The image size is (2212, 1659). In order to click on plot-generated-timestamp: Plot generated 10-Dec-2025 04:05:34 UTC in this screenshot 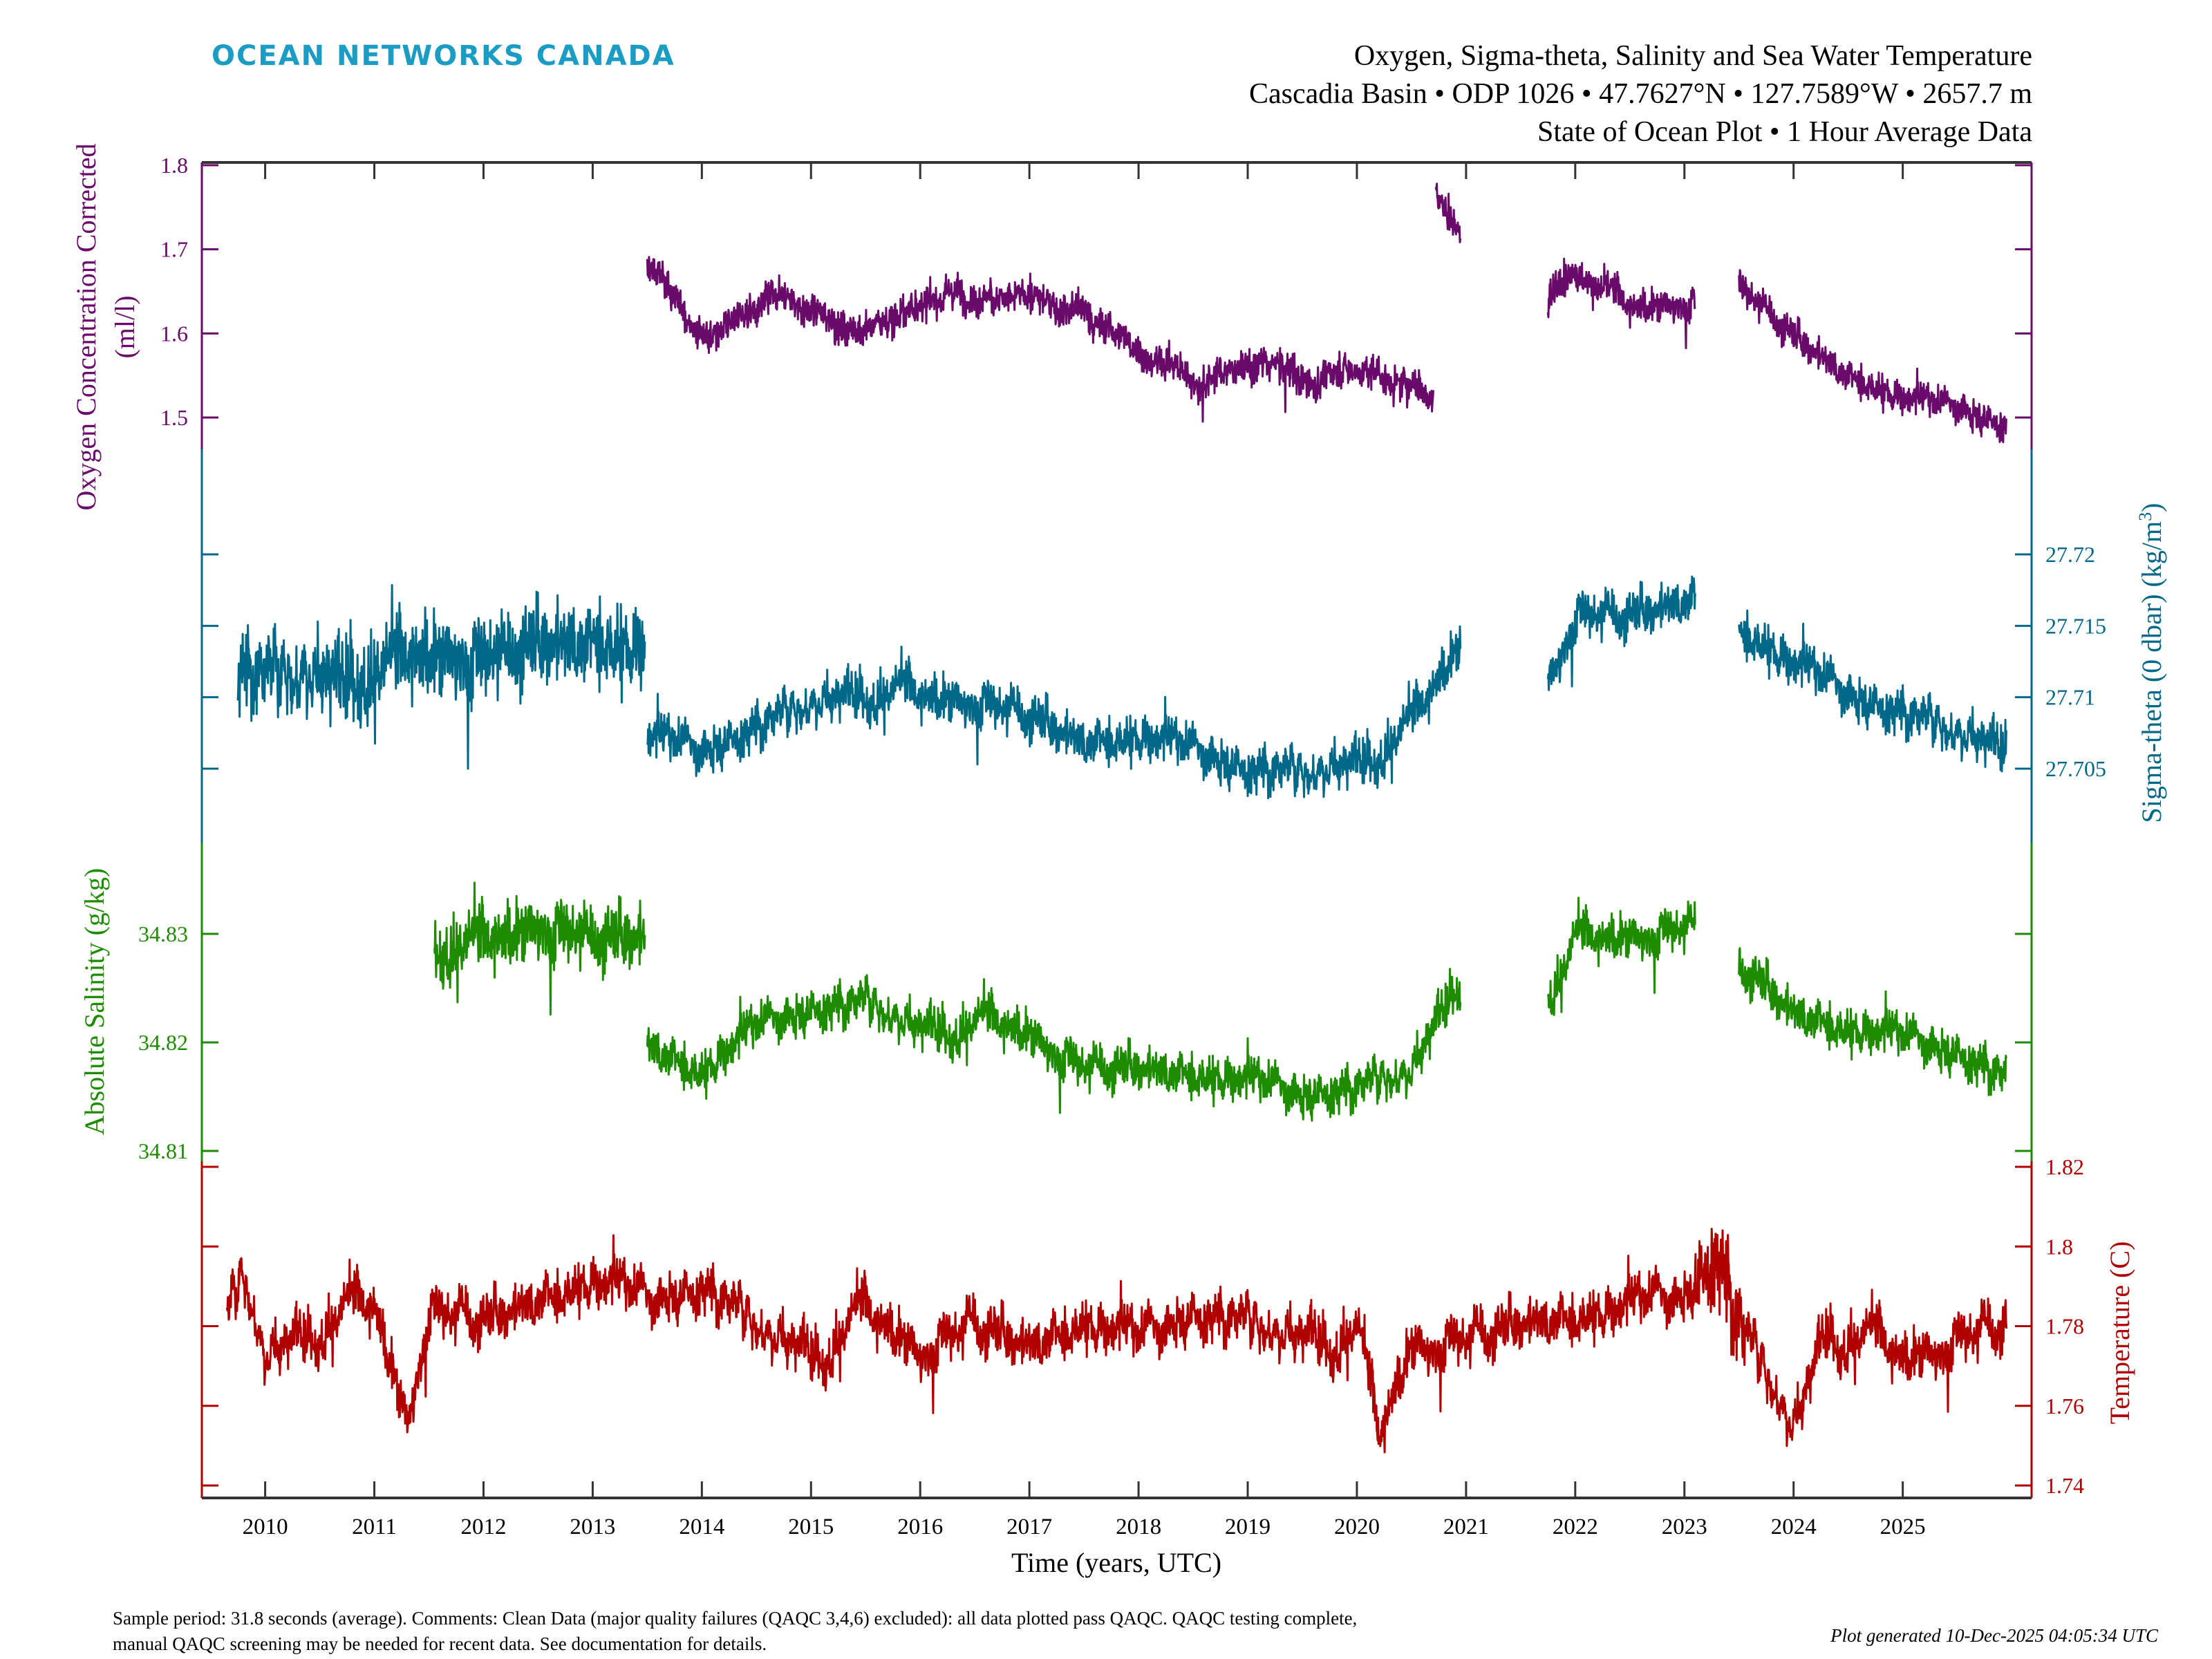, I will do `click(1994, 1635)`.